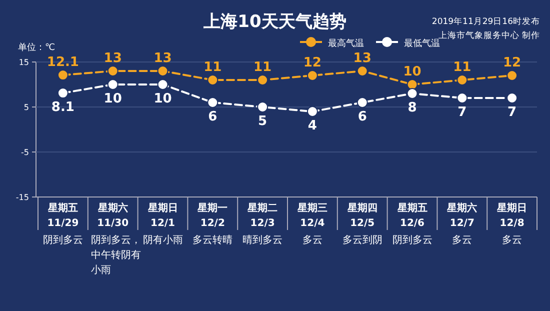  I want to click on x-tick-label: 星期六 12/7 多云, so click(462, 224).